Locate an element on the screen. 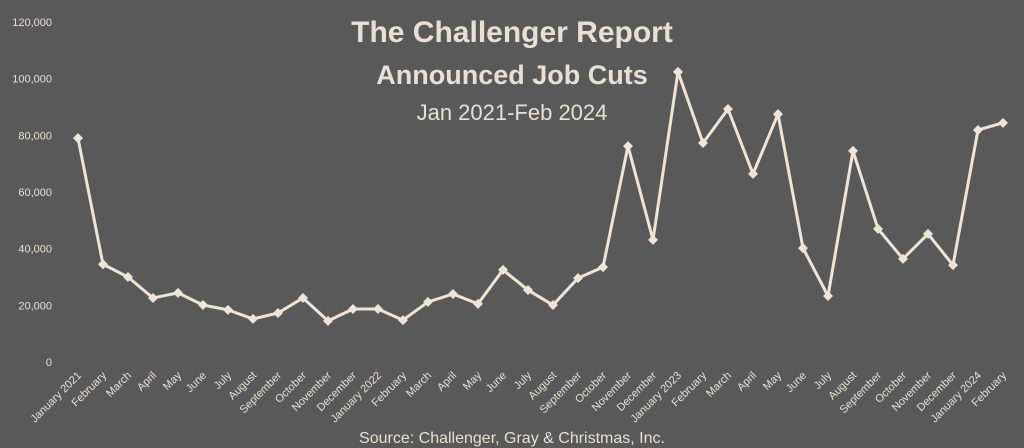 This screenshot has height=448, width=1024. y-tick-label: 120,000 is located at coordinates (32, 23).